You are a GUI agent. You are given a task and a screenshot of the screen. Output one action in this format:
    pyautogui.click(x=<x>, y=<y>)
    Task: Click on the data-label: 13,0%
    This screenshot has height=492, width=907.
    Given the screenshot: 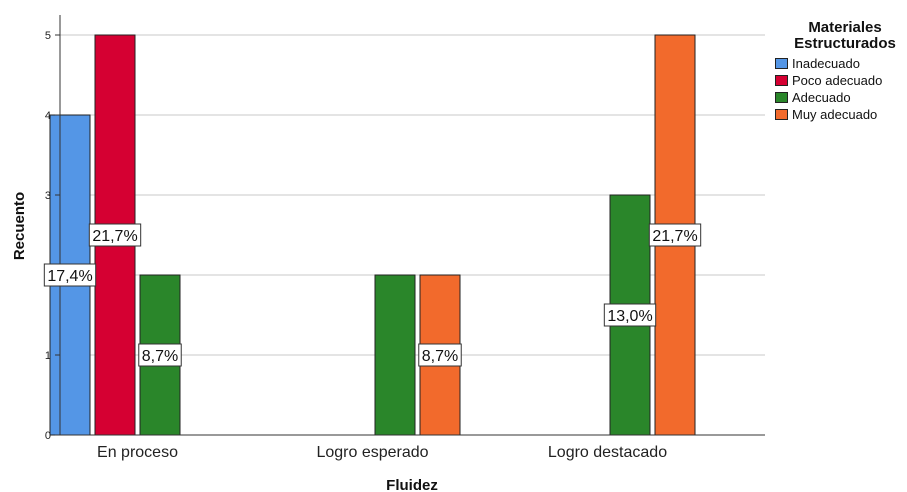 What is the action you would take?
    pyautogui.click(x=630, y=315)
    